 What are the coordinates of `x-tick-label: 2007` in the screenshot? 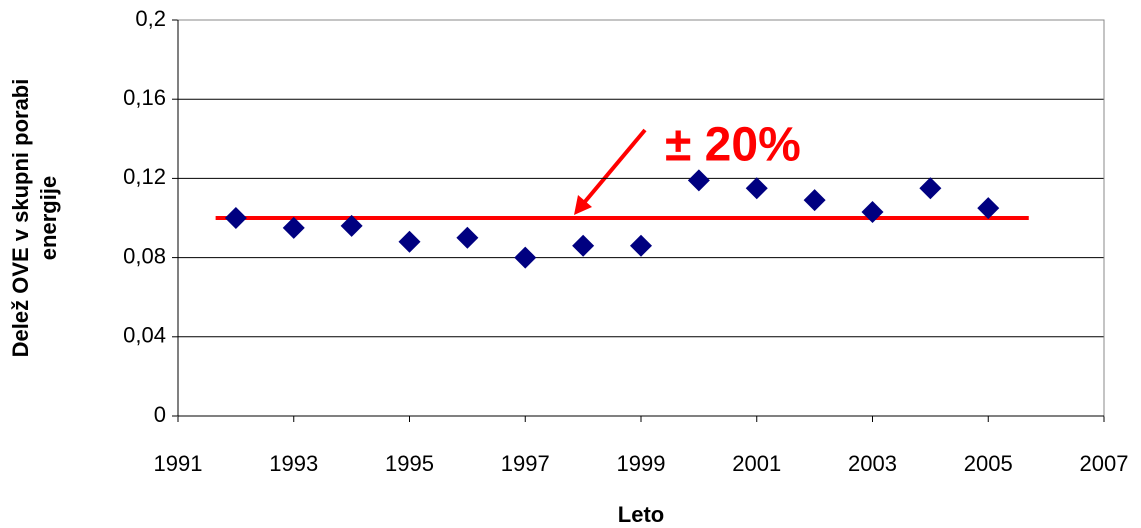 It's located at (1104, 463).